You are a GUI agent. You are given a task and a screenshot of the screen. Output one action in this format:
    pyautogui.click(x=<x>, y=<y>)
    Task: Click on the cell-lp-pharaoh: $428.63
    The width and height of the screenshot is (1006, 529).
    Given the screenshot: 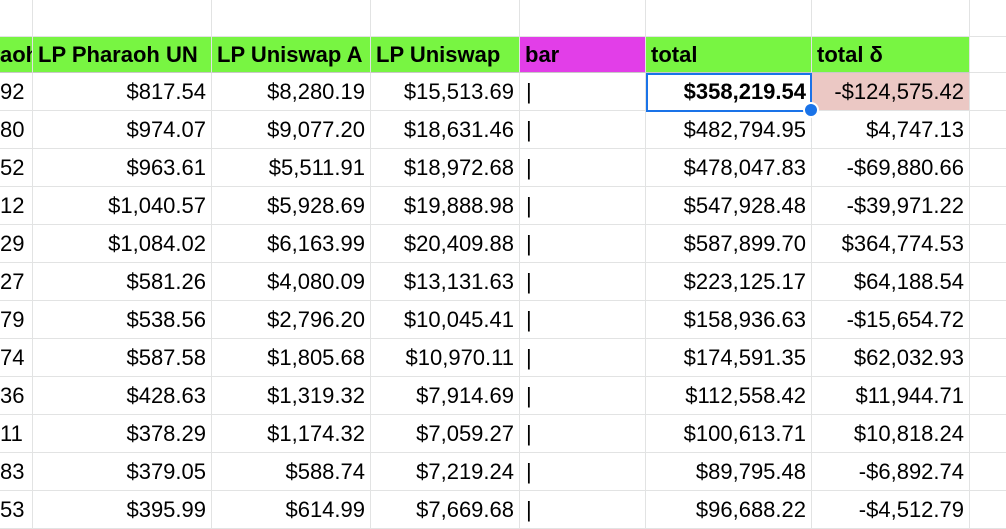 What is the action you would take?
    pyautogui.click(x=122, y=396)
    